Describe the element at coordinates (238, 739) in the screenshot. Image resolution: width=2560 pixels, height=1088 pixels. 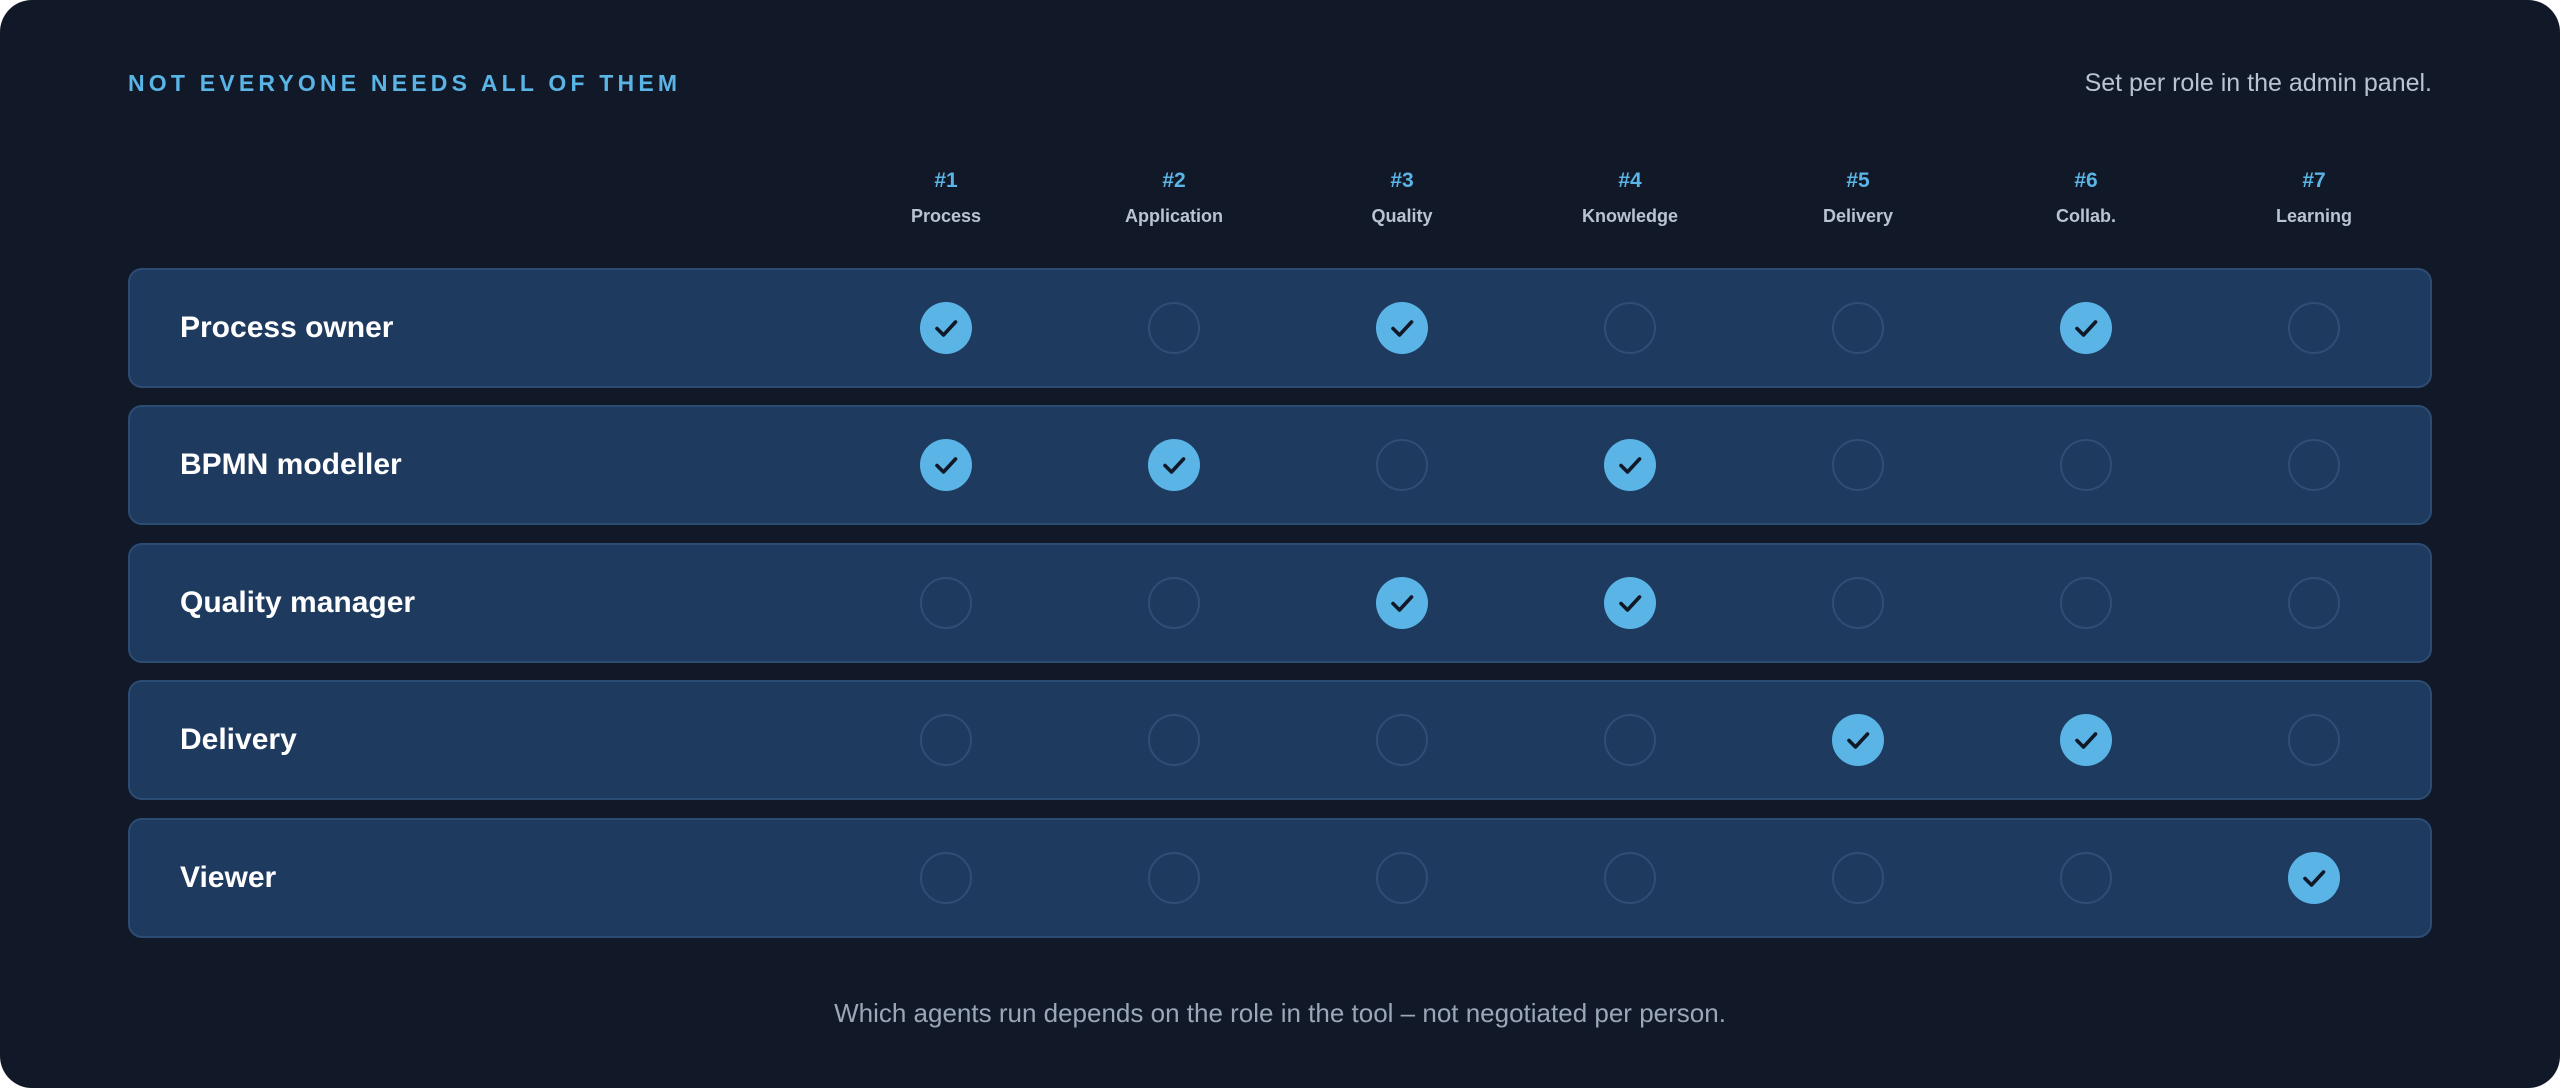
I see `role-label: Delivery` at that location.